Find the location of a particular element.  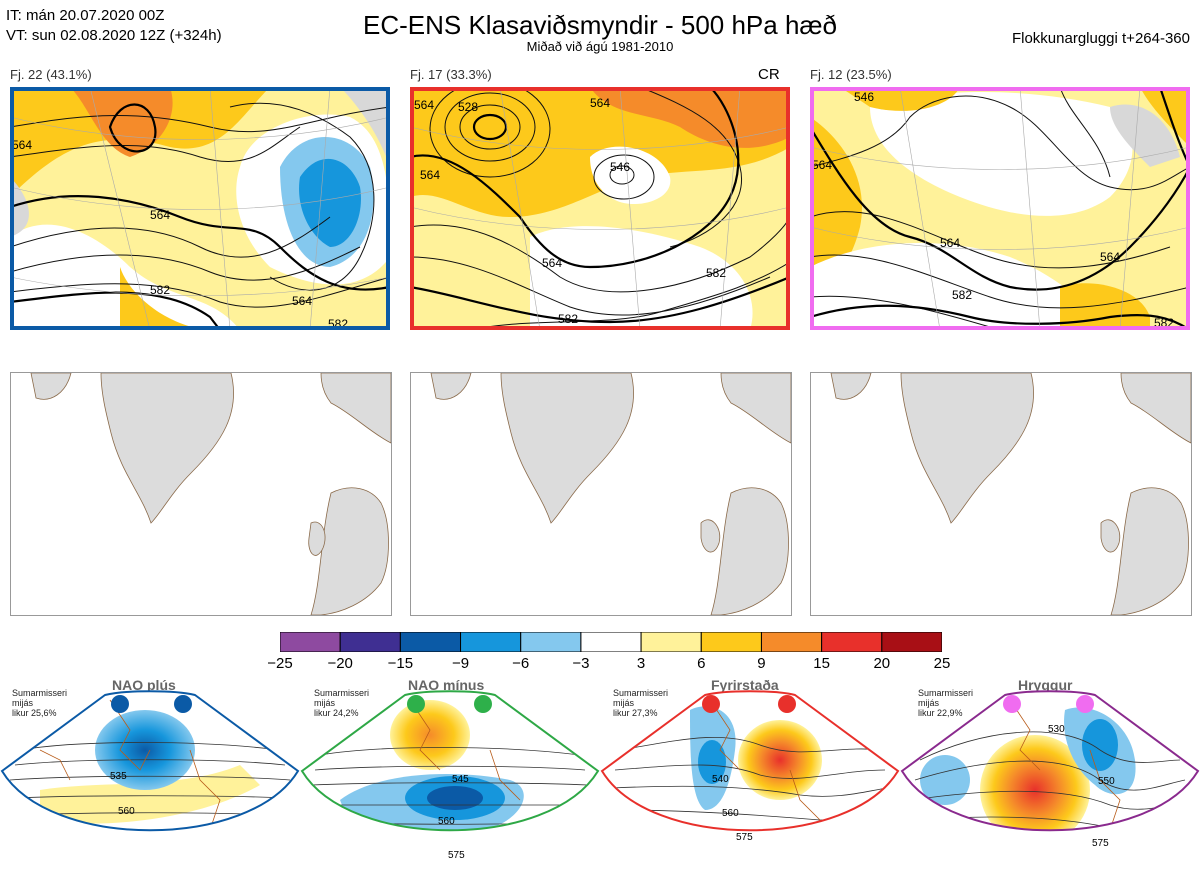

colorbar-tick-label: 15 is located at coordinates (821, 663).